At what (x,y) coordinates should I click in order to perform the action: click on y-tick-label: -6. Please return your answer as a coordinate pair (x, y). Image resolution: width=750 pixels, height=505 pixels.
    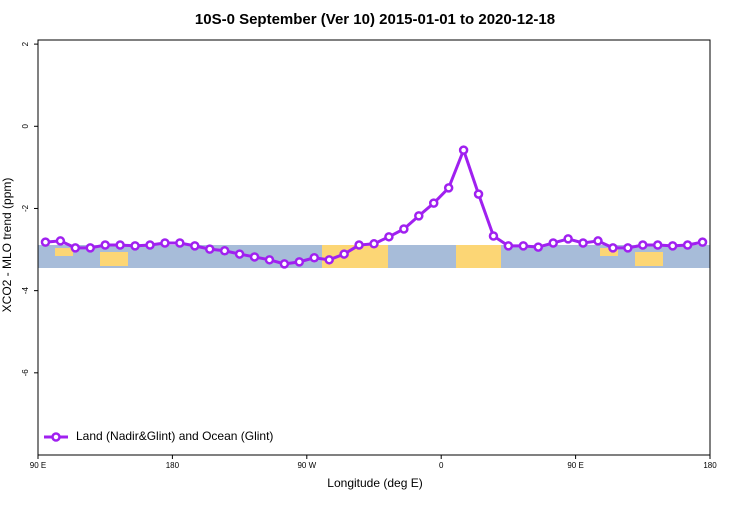
    Looking at the image, I should click on (25, 373).